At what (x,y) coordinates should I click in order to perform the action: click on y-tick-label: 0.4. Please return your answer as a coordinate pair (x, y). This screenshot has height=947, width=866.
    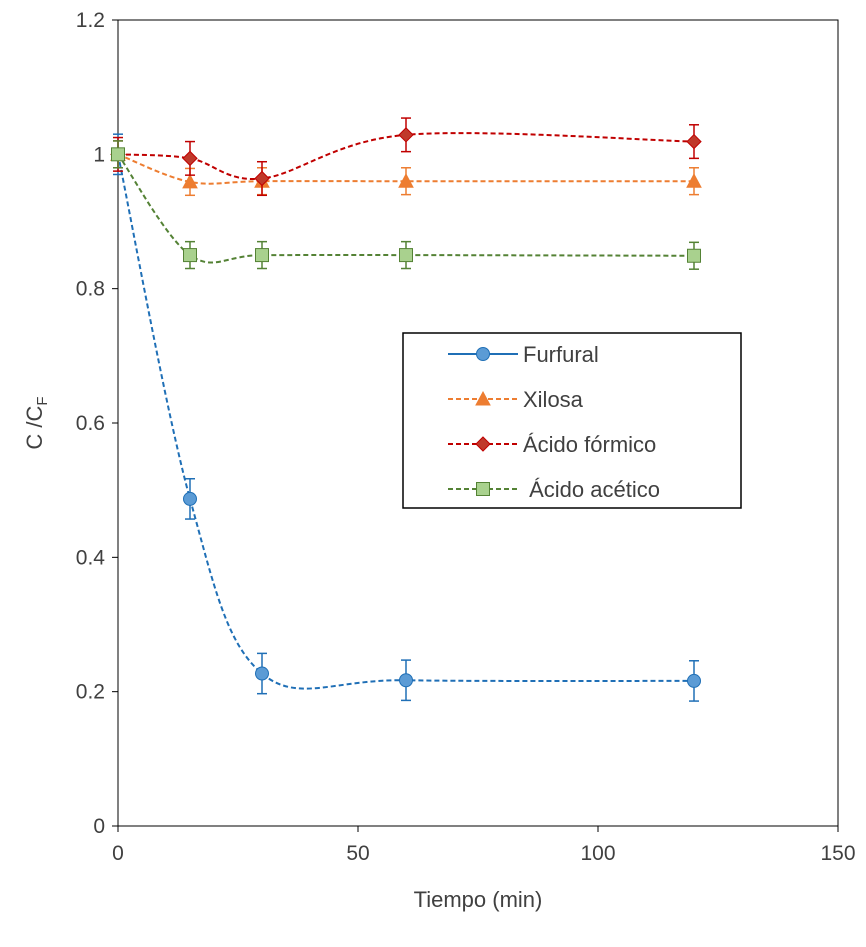
    Looking at the image, I should click on (91, 557).